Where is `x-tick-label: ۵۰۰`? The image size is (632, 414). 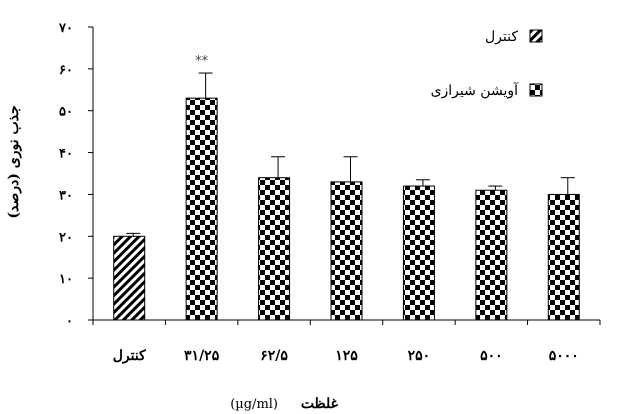 x-tick-label: ۵۰۰ is located at coordinates (491, 356).